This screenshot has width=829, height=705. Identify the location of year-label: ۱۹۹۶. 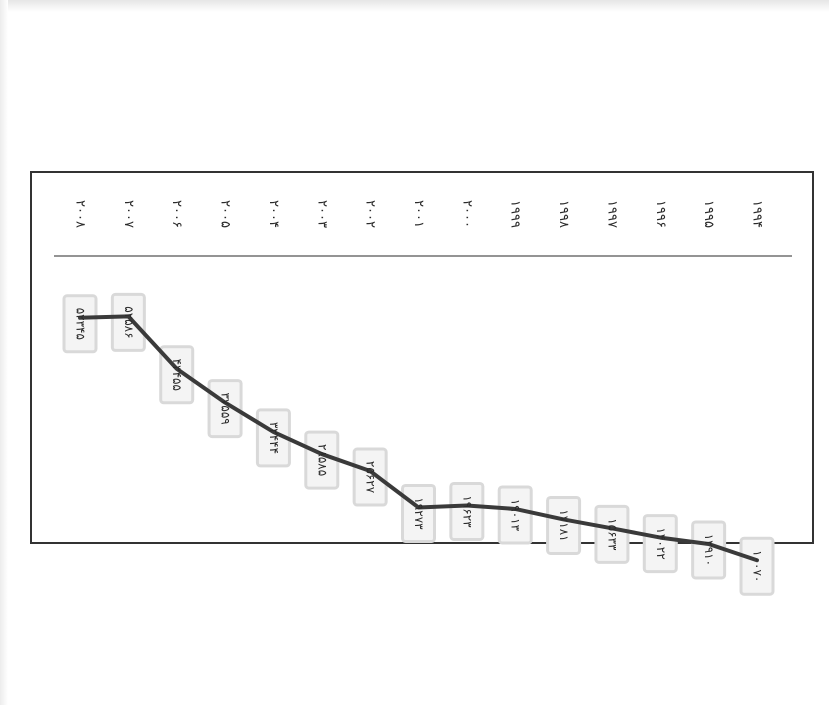
(660, 214).